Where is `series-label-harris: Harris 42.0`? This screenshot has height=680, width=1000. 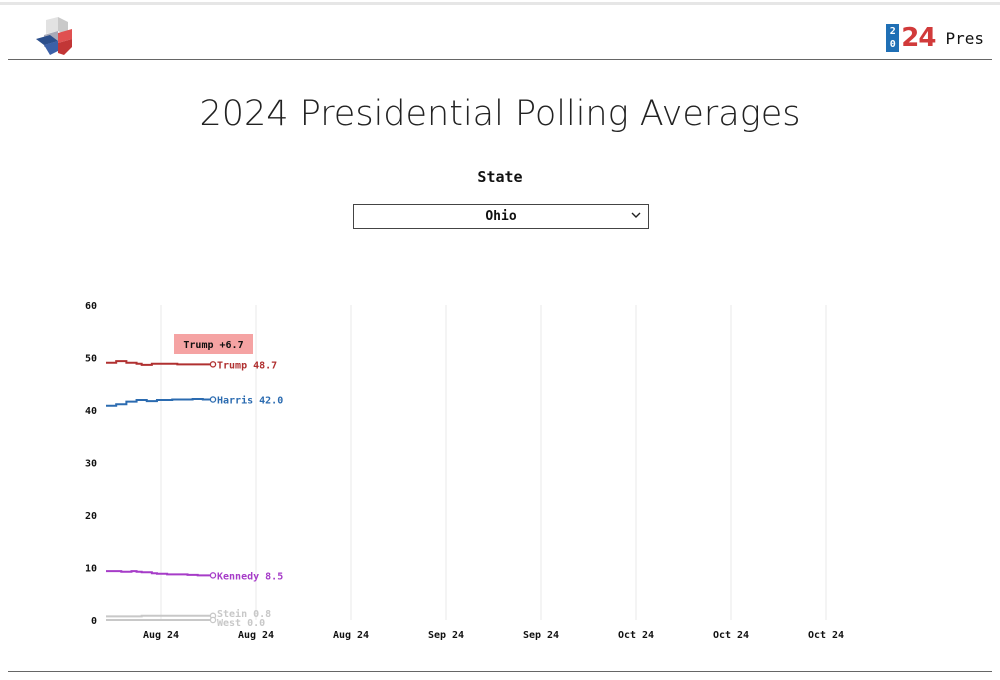 series-label-harris: Harris 42.0 is located at coordinates (250, 401).